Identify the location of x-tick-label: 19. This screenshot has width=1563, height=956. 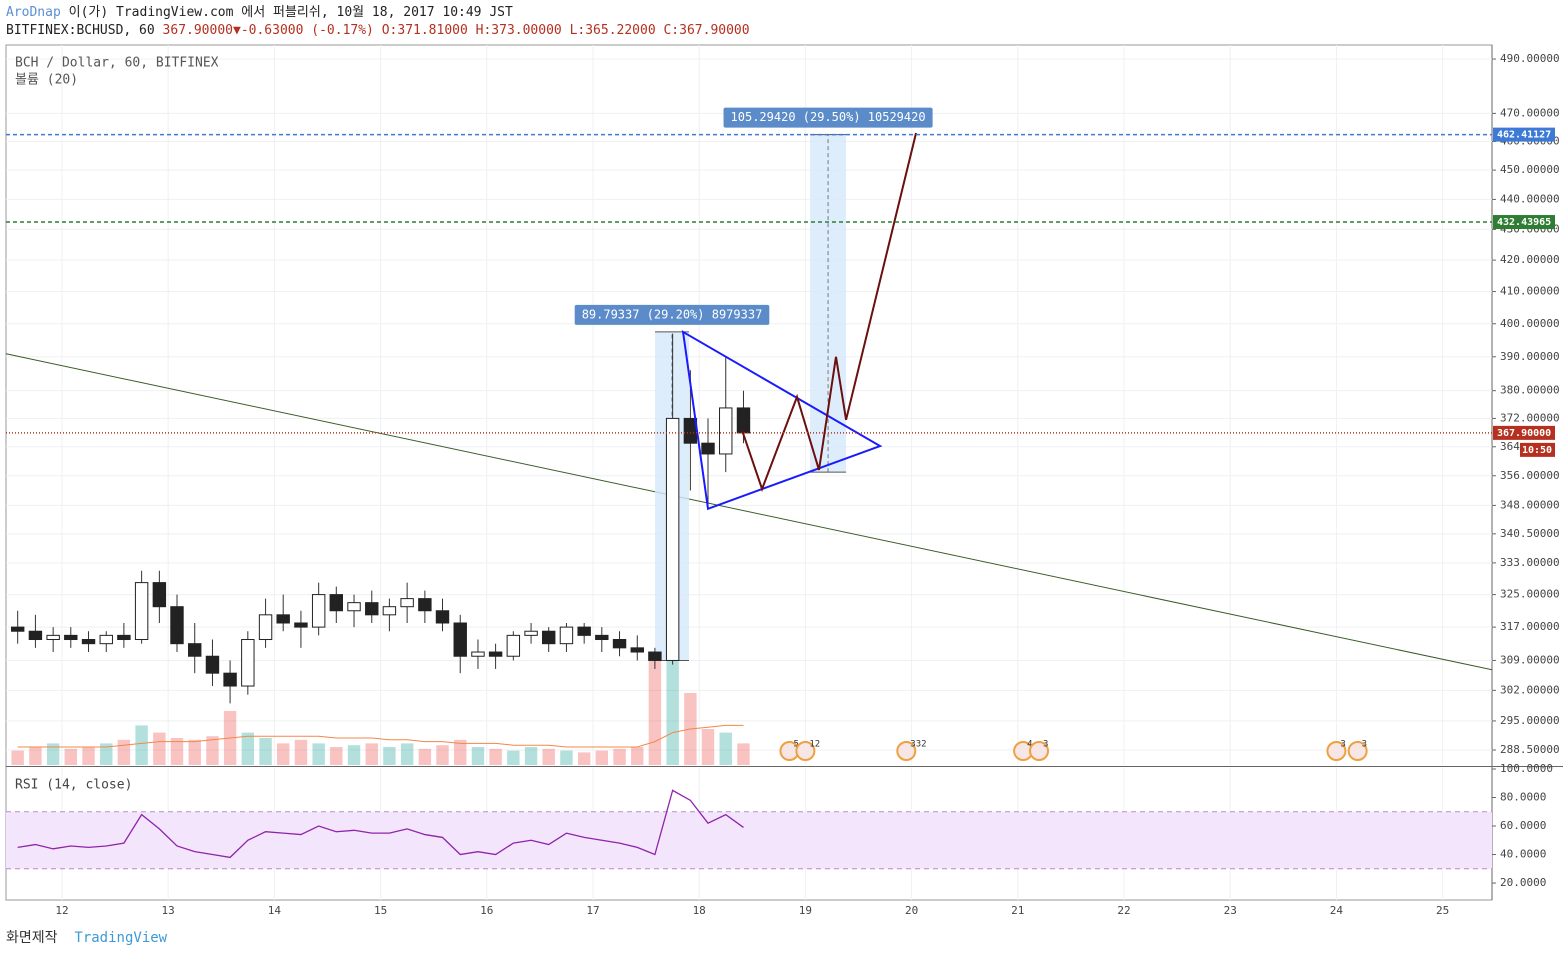
(805, 910).